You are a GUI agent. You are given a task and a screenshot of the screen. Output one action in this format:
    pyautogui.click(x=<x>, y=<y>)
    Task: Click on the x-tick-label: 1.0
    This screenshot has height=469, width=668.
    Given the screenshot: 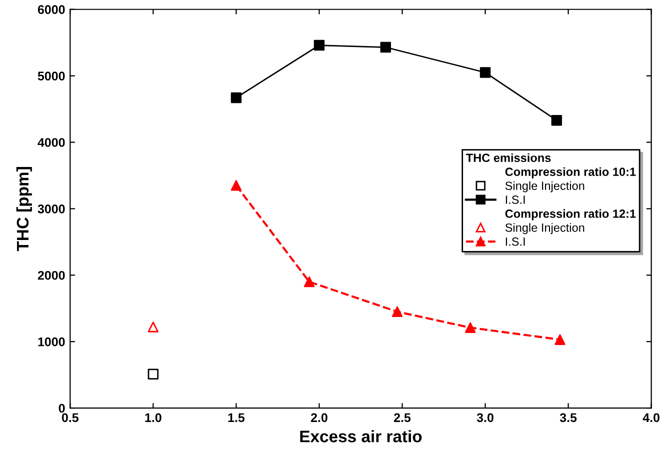 What is the action you would take?
    pyautogui.click(x=153, y=417)
    